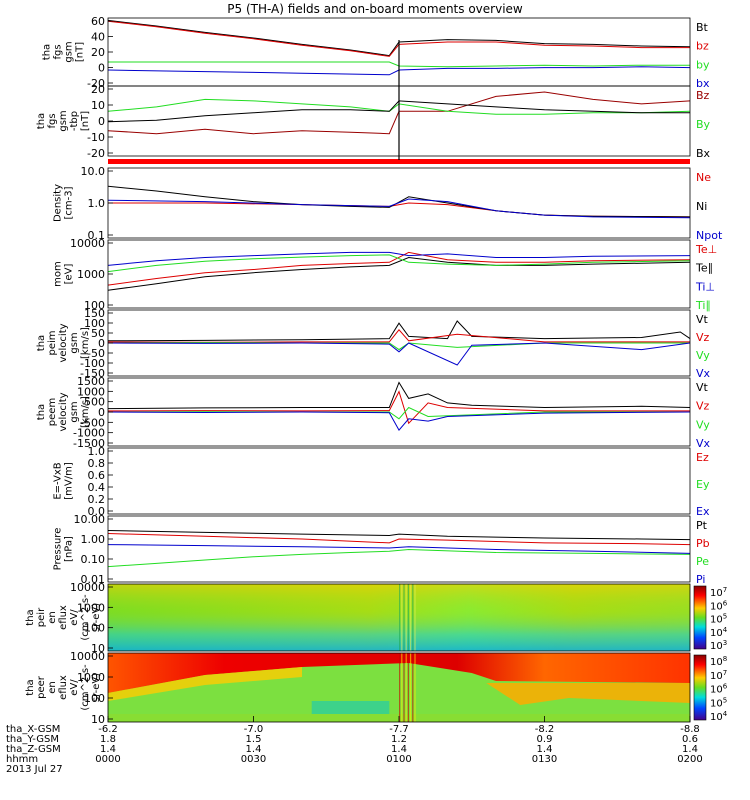  Describe the element at coordinates (399, 106) in the screenshot. I see `series-line-By` at that location.